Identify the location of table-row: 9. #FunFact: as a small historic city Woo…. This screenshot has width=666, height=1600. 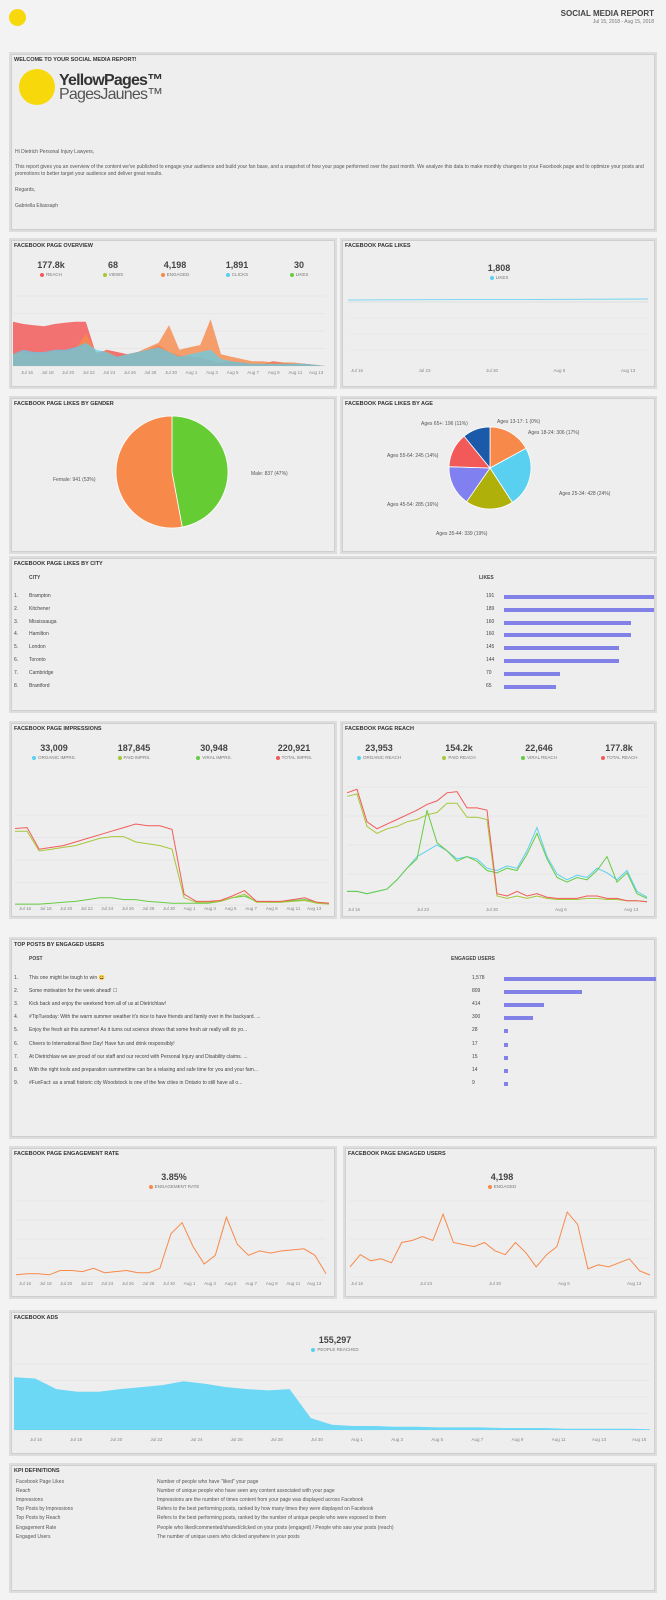
(334, 1086).